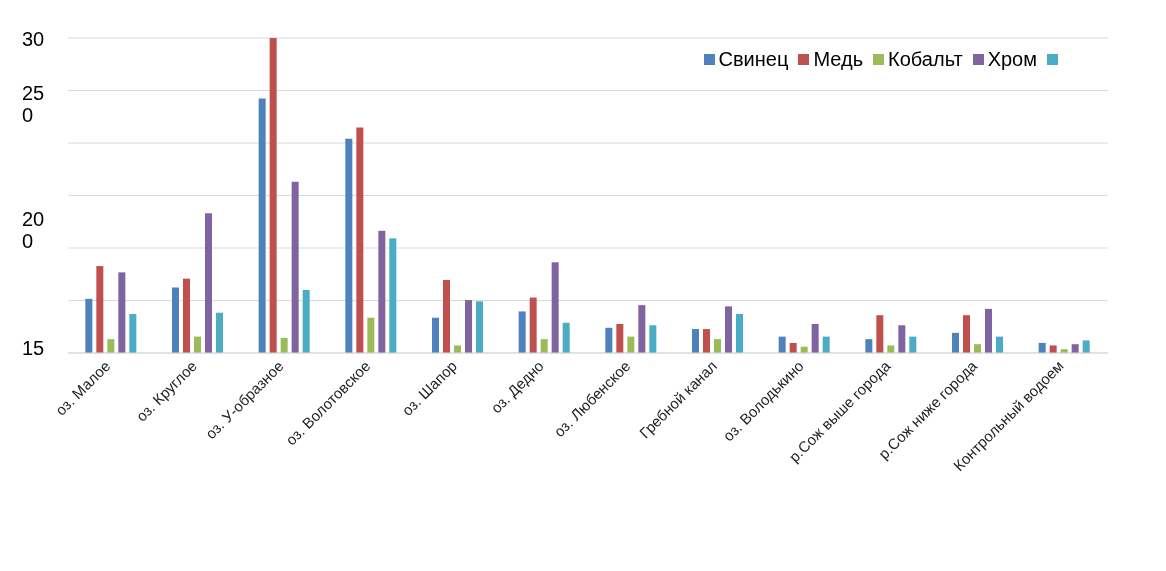 The image size is (1166, 571). Describe the element at coordinates (1012, 59) in the screenshot. I see `legend-label: Хром` at that location.